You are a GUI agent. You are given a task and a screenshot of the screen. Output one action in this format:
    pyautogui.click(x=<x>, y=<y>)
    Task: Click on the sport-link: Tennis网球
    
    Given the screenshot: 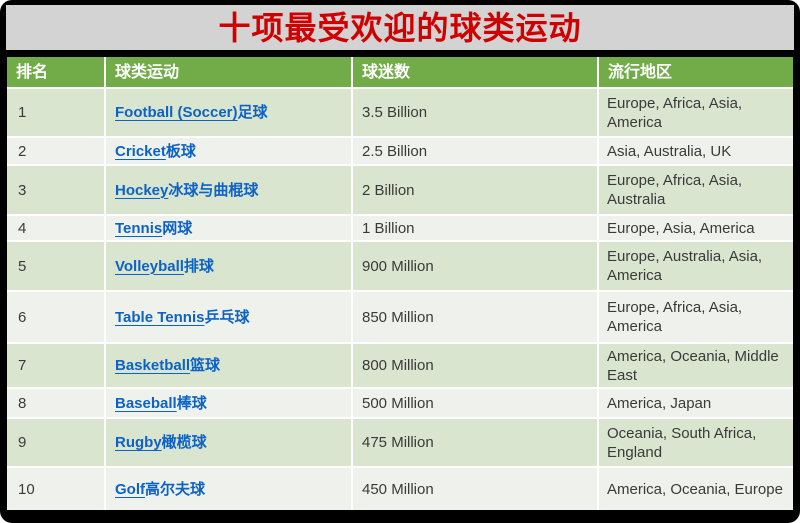 What is the action you would take?
    pyautogui.click(x=153, y=228)
    